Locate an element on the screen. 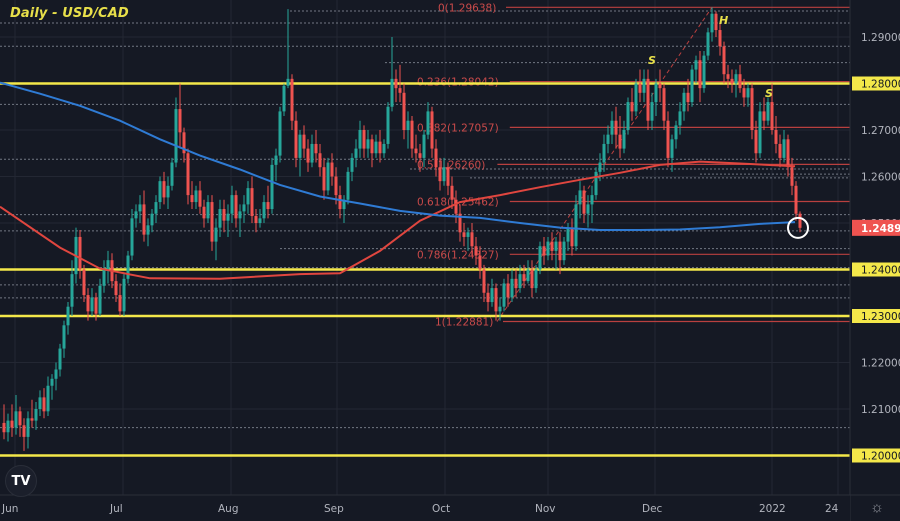 Image resolution: width=900 pixels, height=521 pixels. time-tick: Jul is located at coordinates (116, 509).